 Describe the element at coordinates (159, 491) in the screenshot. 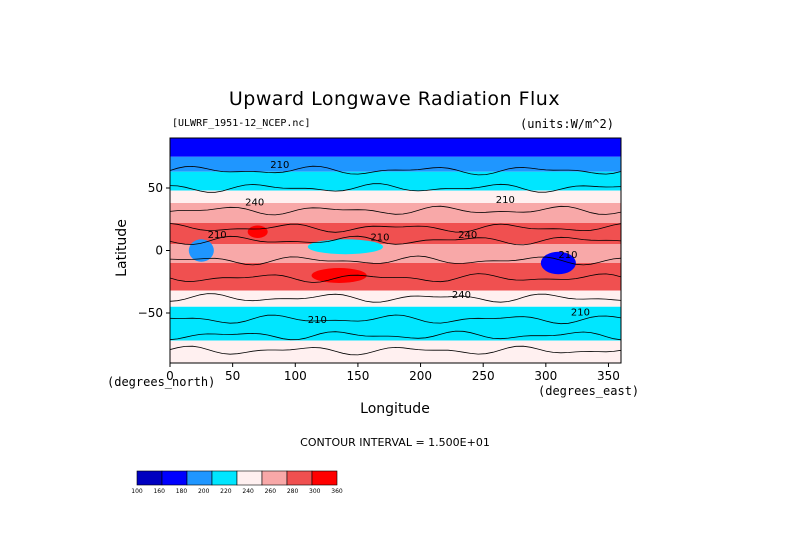

I see `colorbar-label: 160` at that location.